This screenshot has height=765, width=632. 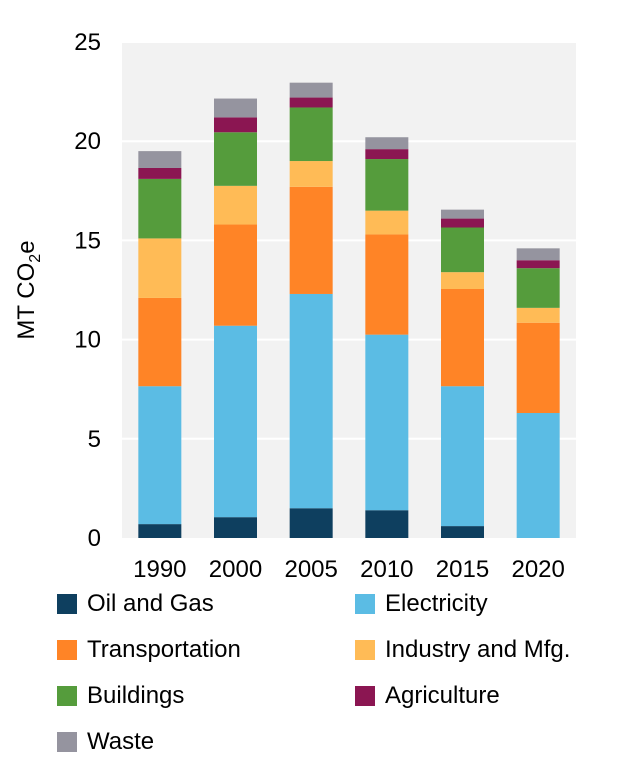 I want to click on legend-item: Electricity, so click(x=421, y=604).